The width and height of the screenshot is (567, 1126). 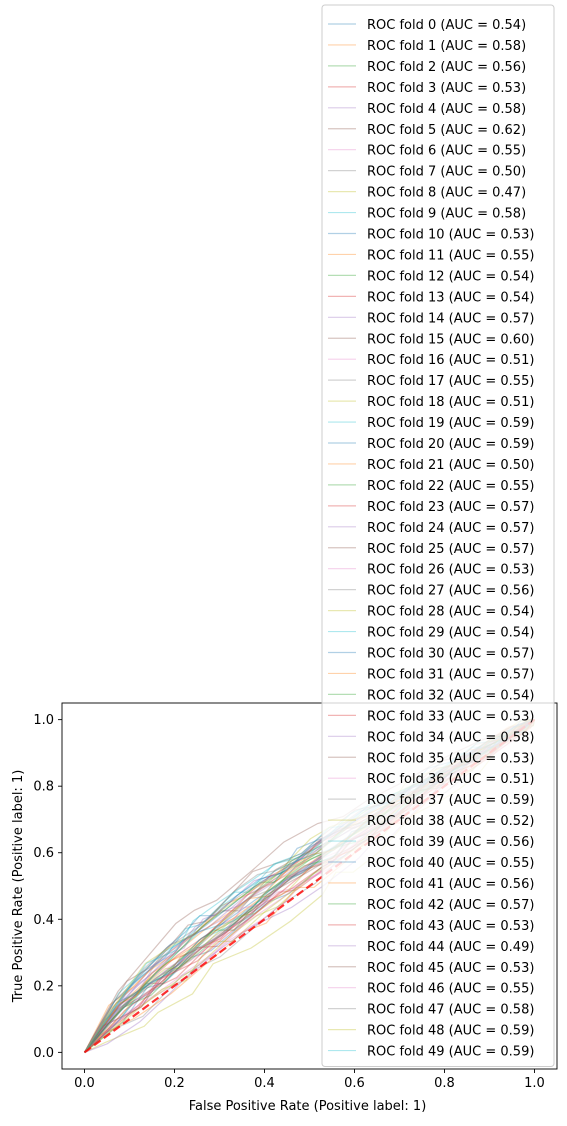 I want to click on legend-label-fold-24: ROC fold 24 (AUC = 0.57), so click(x=450, y=528).